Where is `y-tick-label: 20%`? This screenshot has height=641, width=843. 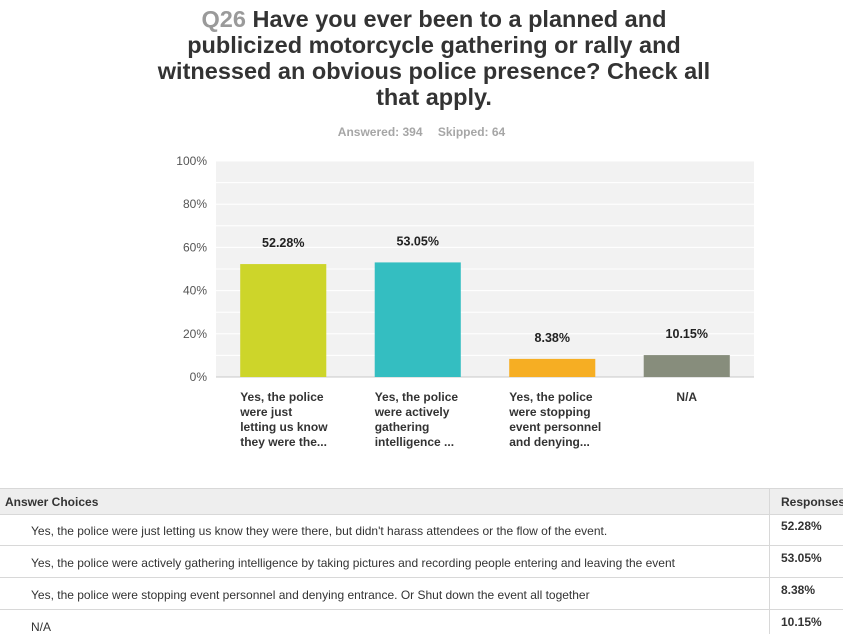 y-tick-label: 20% is located at coordinates (195, 334).